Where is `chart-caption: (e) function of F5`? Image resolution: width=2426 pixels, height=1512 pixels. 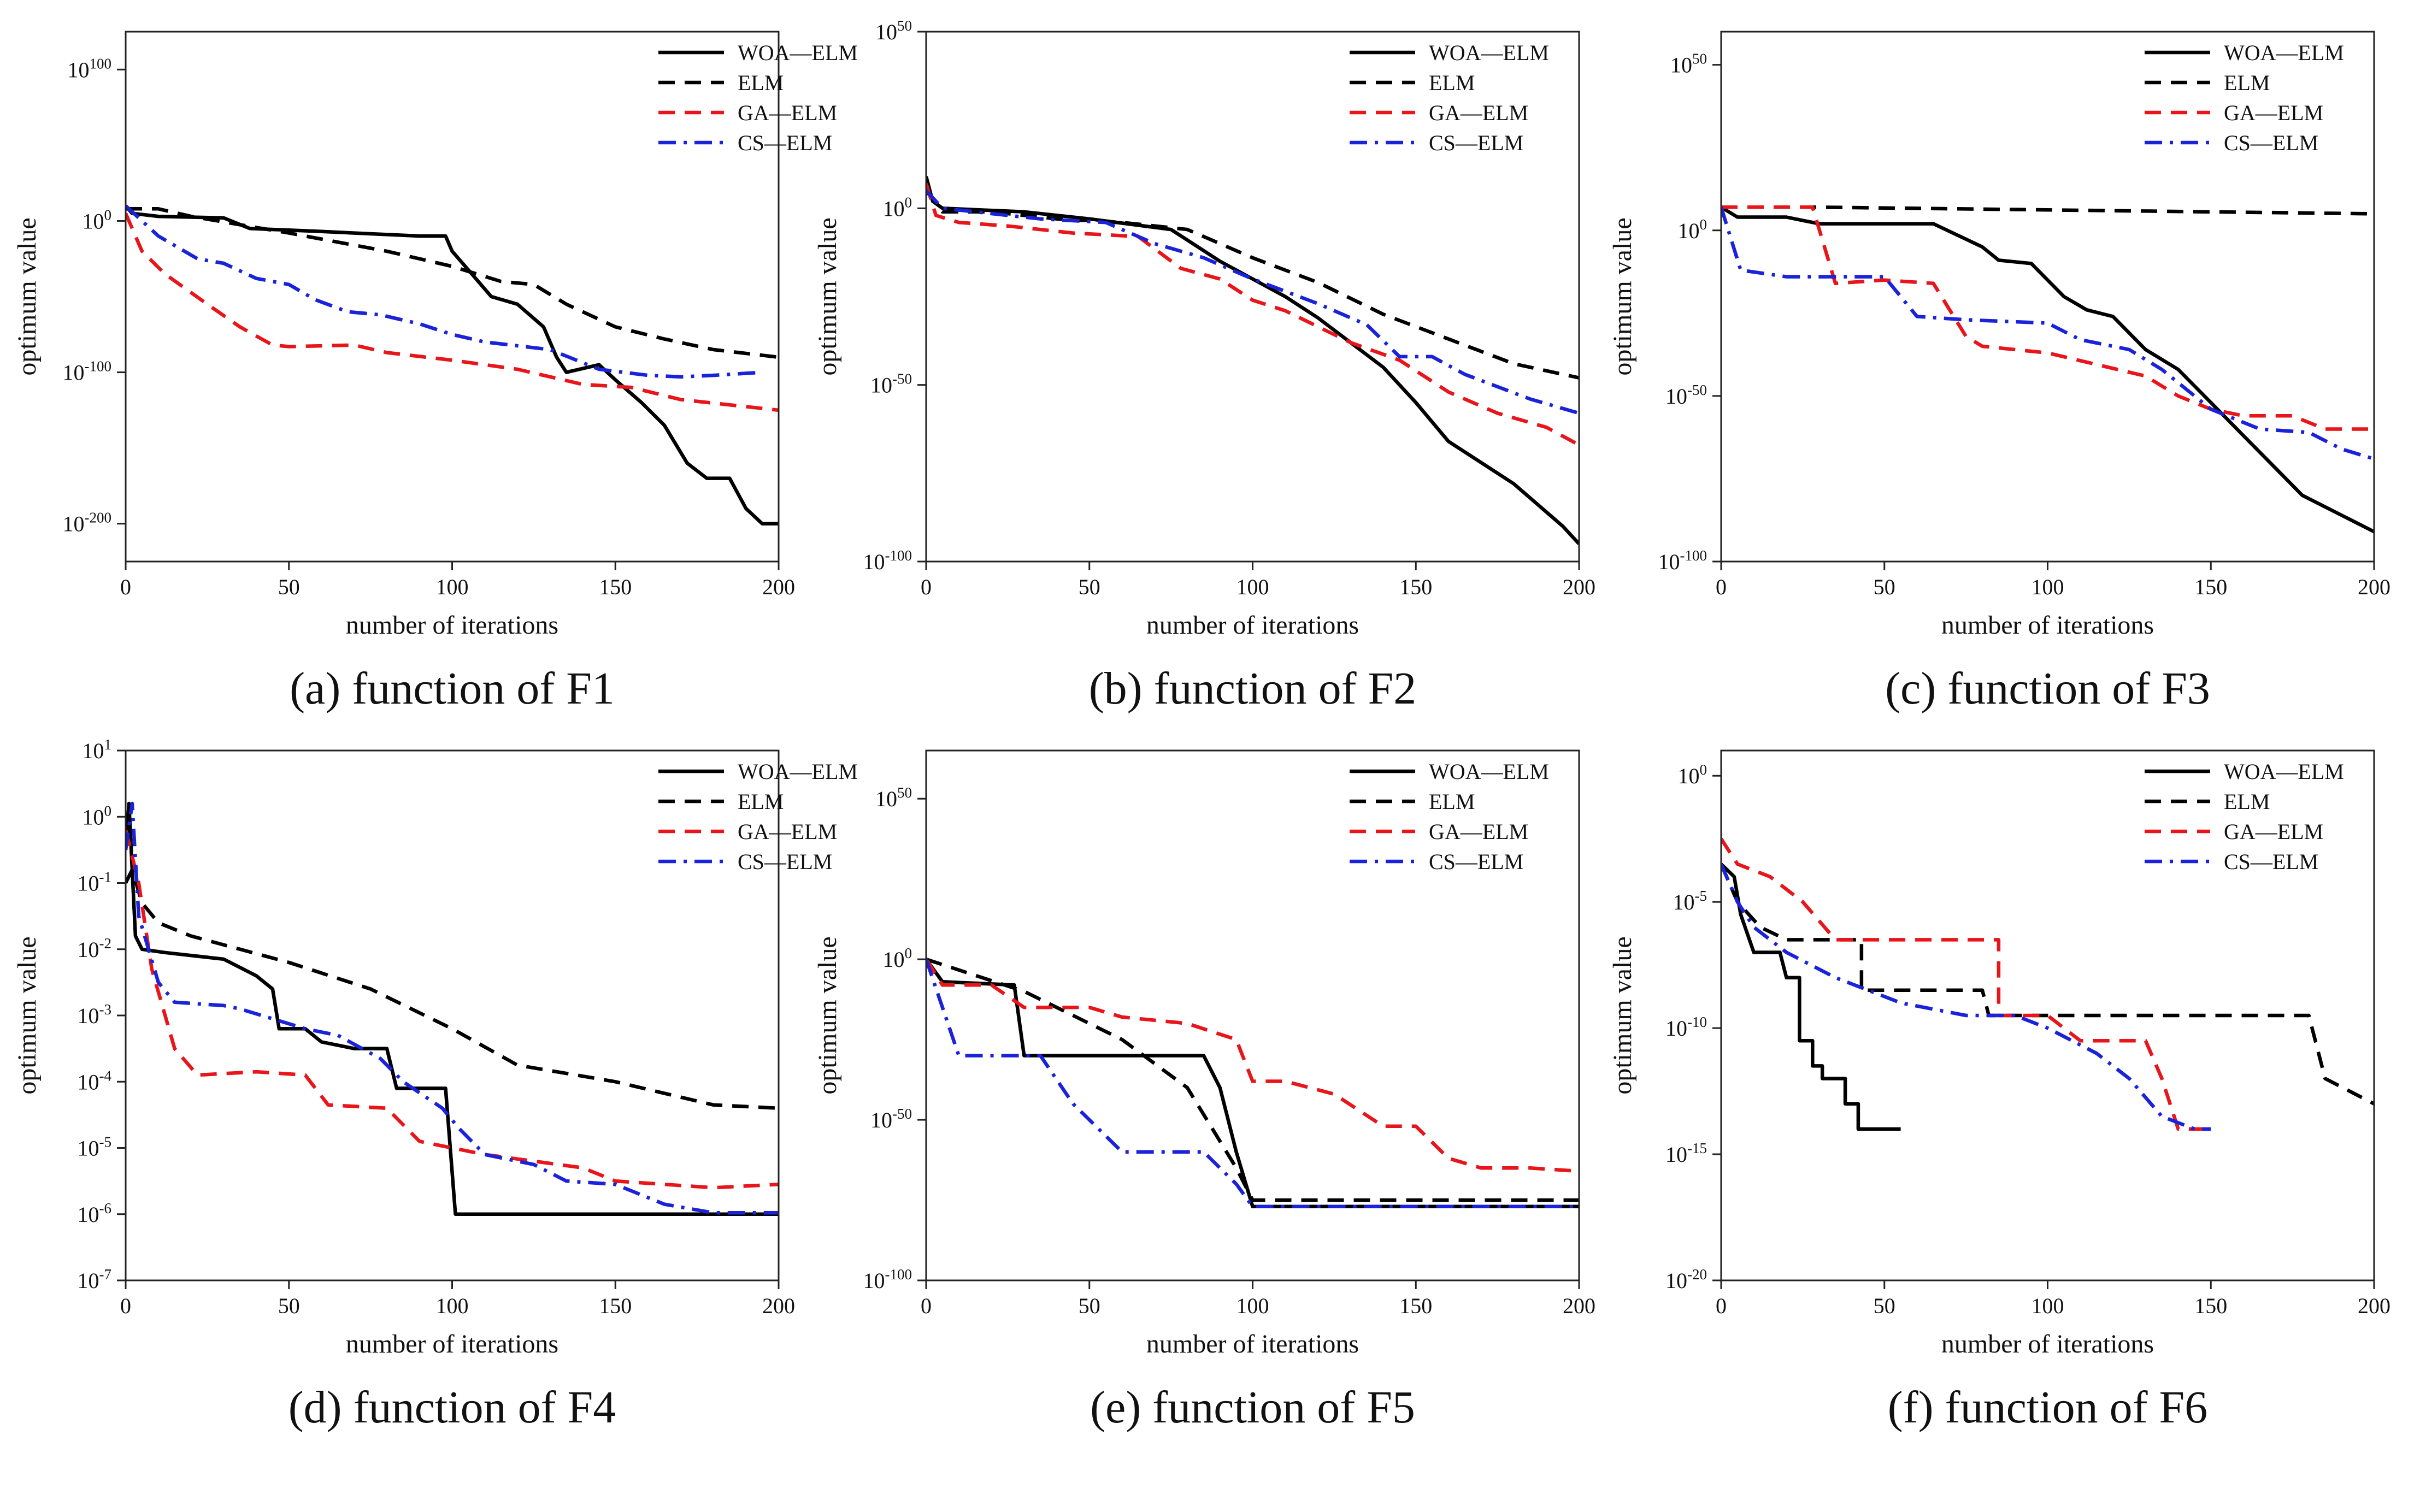
chart-caption: (e) function of F5 is located at coordinates (1252, 1407).